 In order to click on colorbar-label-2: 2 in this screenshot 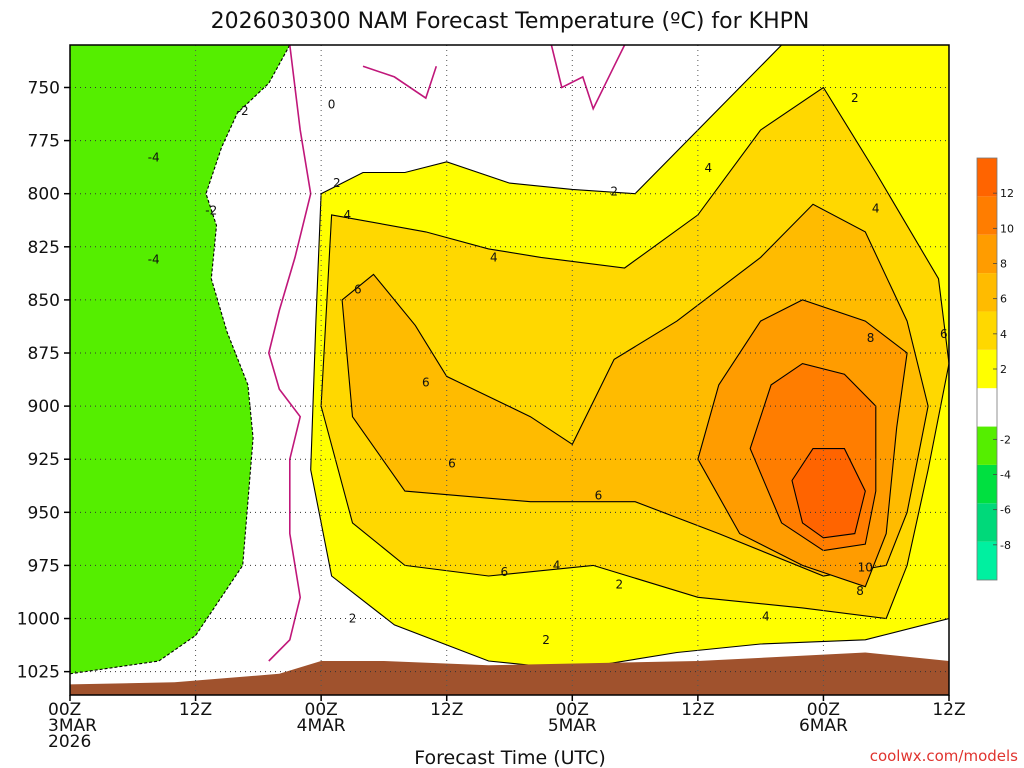, I will do `click(1003, 369)`.